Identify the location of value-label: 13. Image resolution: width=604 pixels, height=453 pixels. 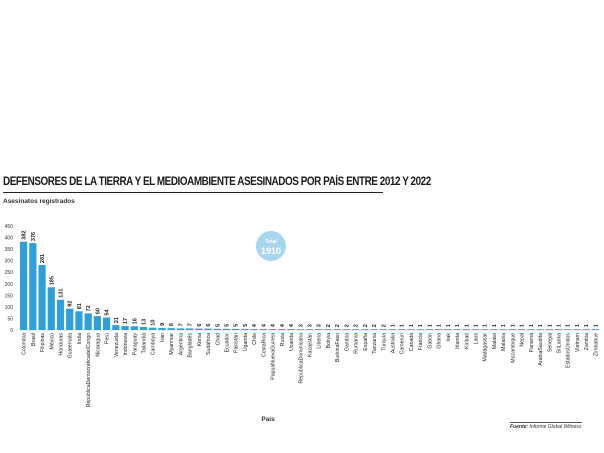
(145, 322).